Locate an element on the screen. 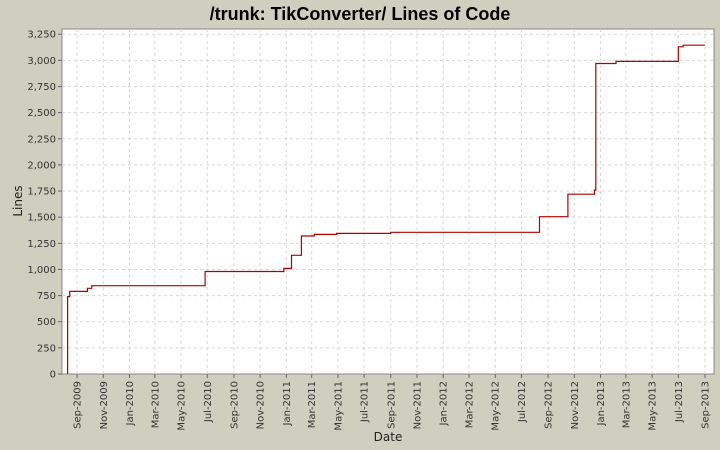 The image size is (720, 450). x-tick-label: Mar-2011 is located at coordinates (312, 404).